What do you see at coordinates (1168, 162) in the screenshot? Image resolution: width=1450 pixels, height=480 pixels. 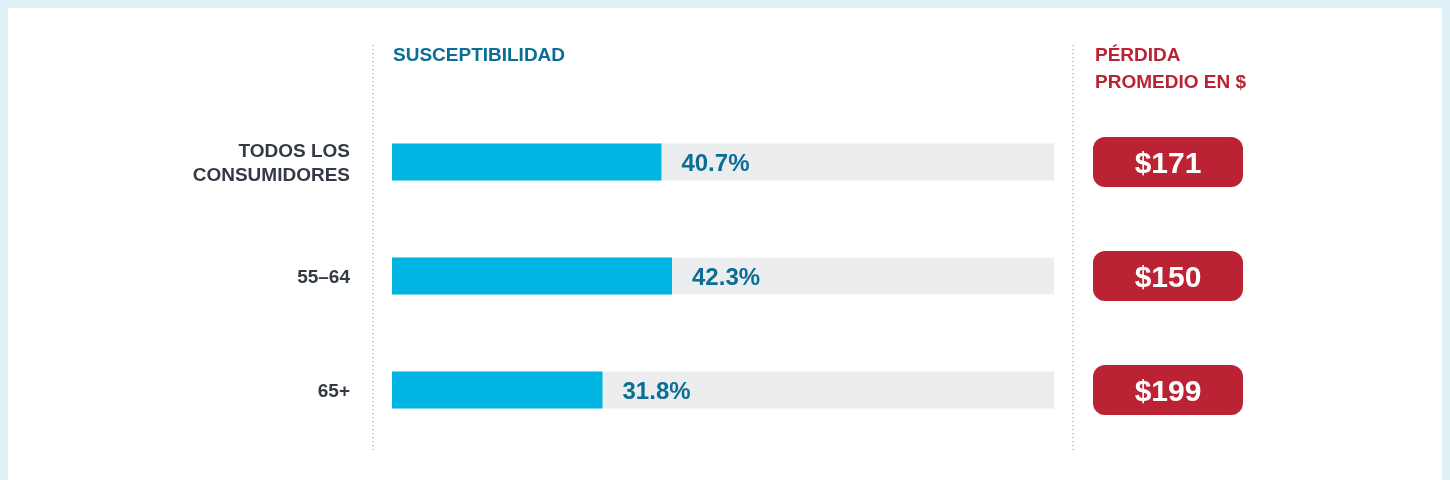 I see `data-label: $171` at bounding box center [1168, 162].